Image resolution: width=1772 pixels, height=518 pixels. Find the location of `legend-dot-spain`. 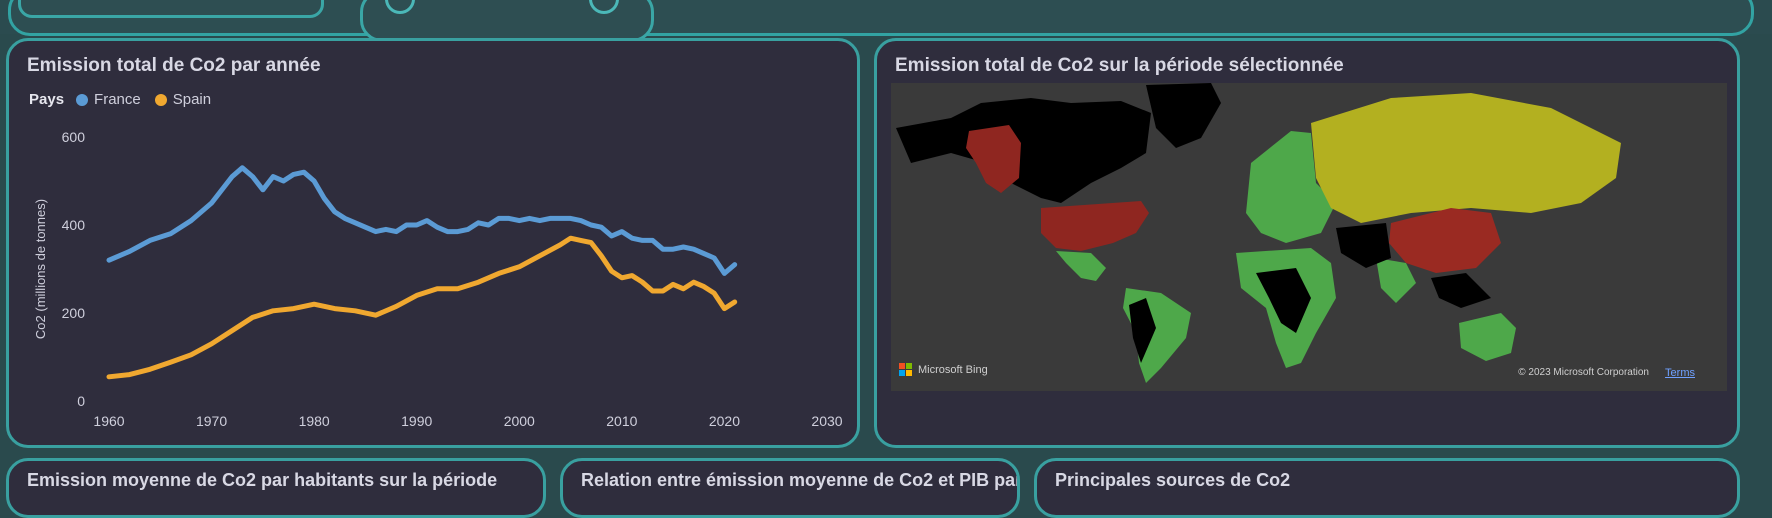

legend-dot-spain is located at coordinates (160, 99).